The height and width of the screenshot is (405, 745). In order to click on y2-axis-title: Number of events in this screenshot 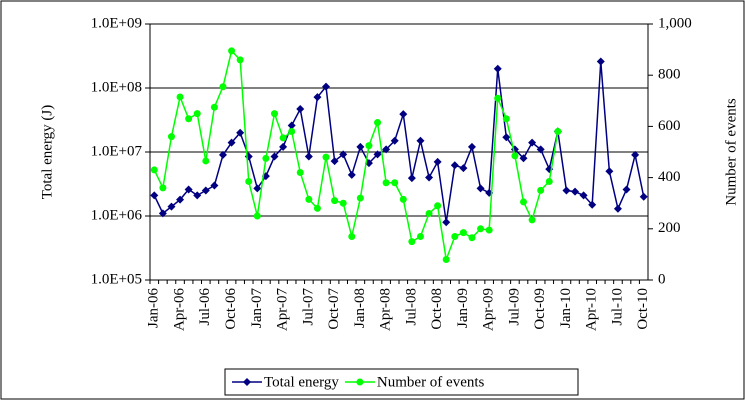, I will do `click(731, 152)`.